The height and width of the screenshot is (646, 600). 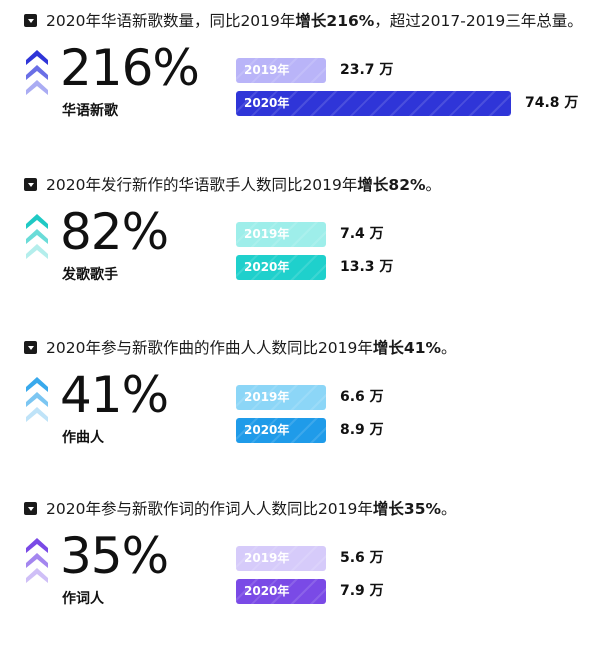 I want to click on bar-value-label: 5.6 万, so click(x=362, y=558).